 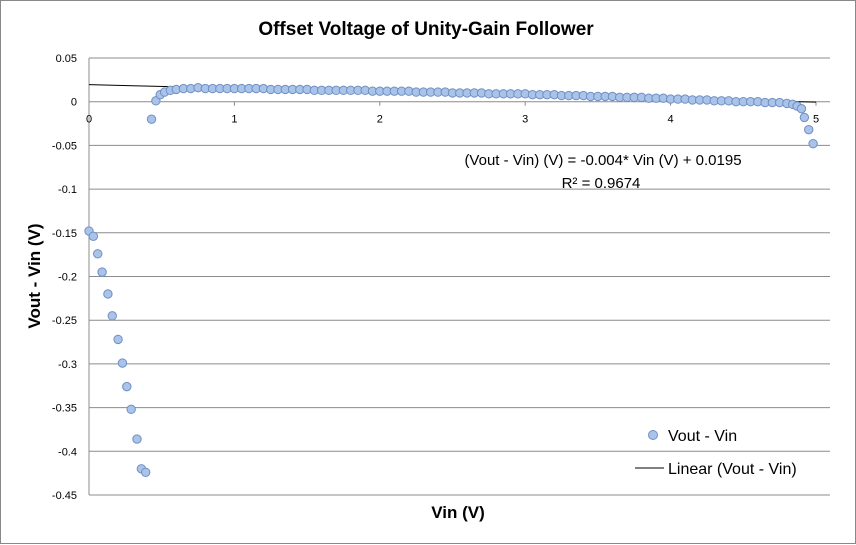 What do you see at coordinates (702, 436) in the screenshot?
I see `legend-label-scatter: Vout - Vin` at bounding box center [702, 436].